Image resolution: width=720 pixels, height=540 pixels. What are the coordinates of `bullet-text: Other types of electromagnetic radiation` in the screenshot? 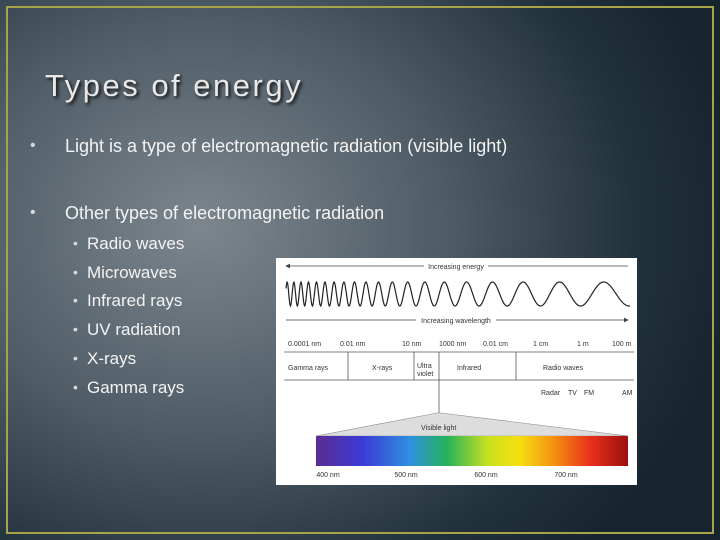 It's located at (225, 213).